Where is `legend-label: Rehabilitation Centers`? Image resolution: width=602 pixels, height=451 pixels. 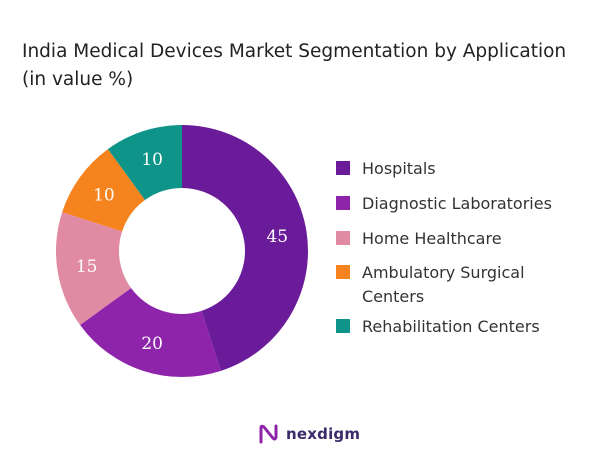
legend-label: Rehabilitation Centers is located at coordinates (451, 327).